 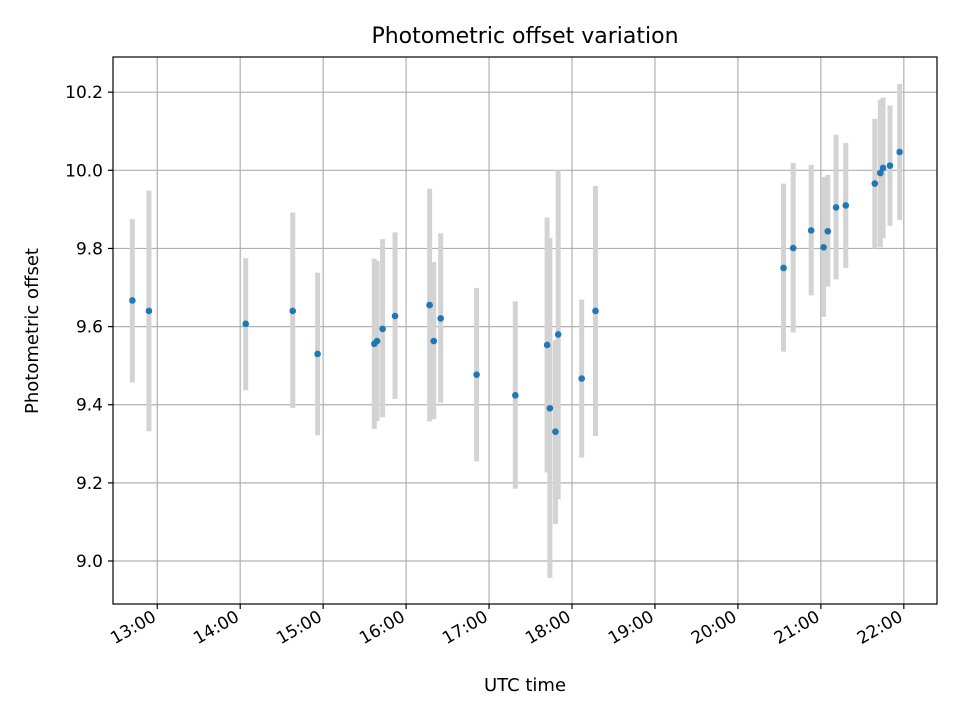 I want to click on x-tick-label: 20:00, so click(x=714, y=628).